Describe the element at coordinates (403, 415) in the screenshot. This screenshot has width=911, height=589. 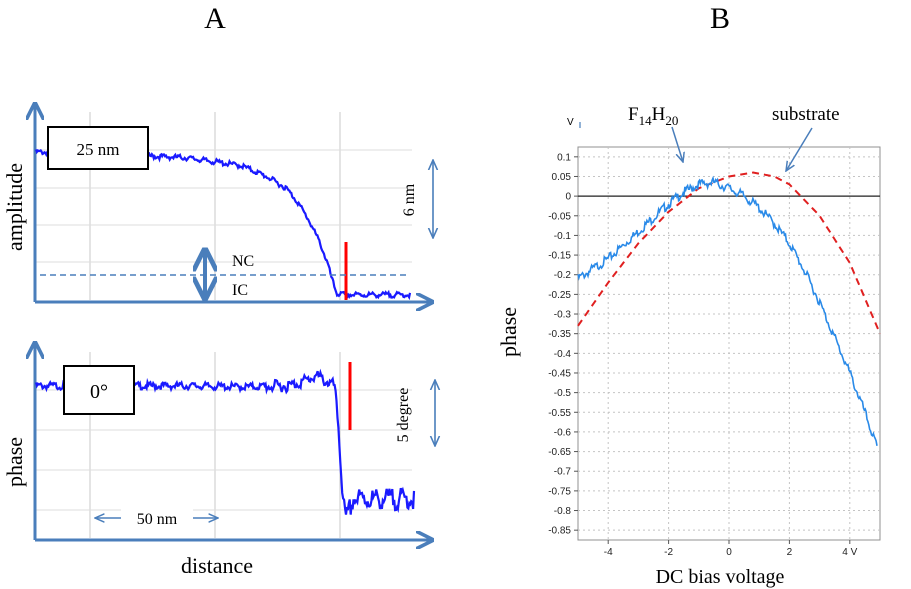
I see `phase-scale-label: 5 degree` at that location.